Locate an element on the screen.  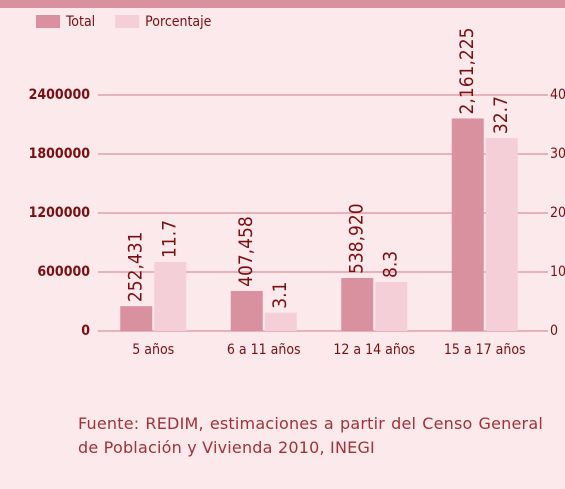
y-tick-label: 0 is located at coordinates (85, 331).